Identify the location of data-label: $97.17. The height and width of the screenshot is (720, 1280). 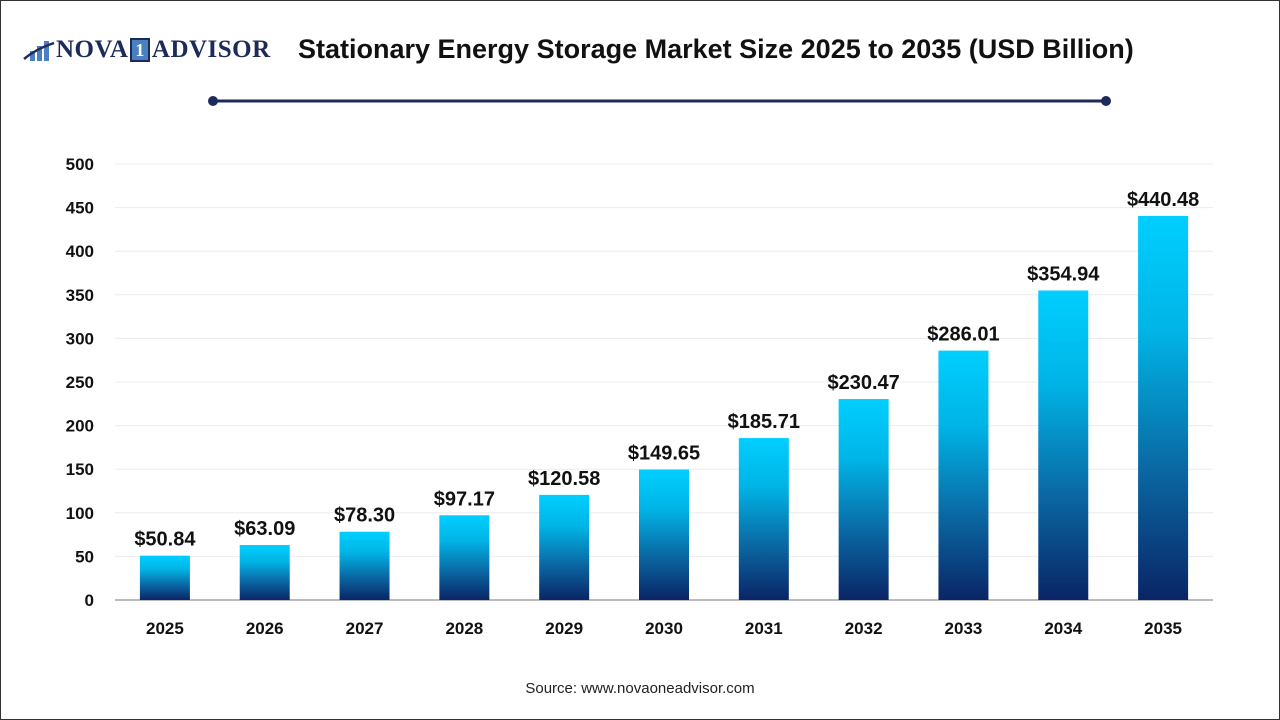
(464, 499).